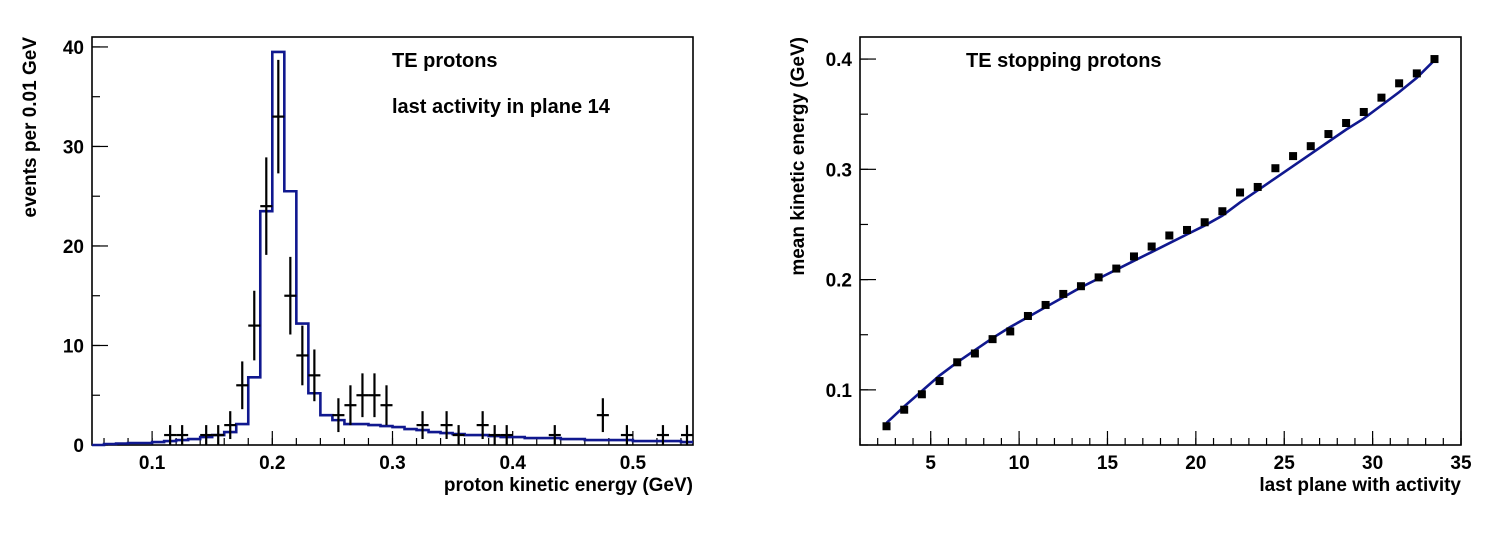 The height and width of the screenshot is (536, 1512). I want to click on annotation-text: TE protons, so click(445, 61).